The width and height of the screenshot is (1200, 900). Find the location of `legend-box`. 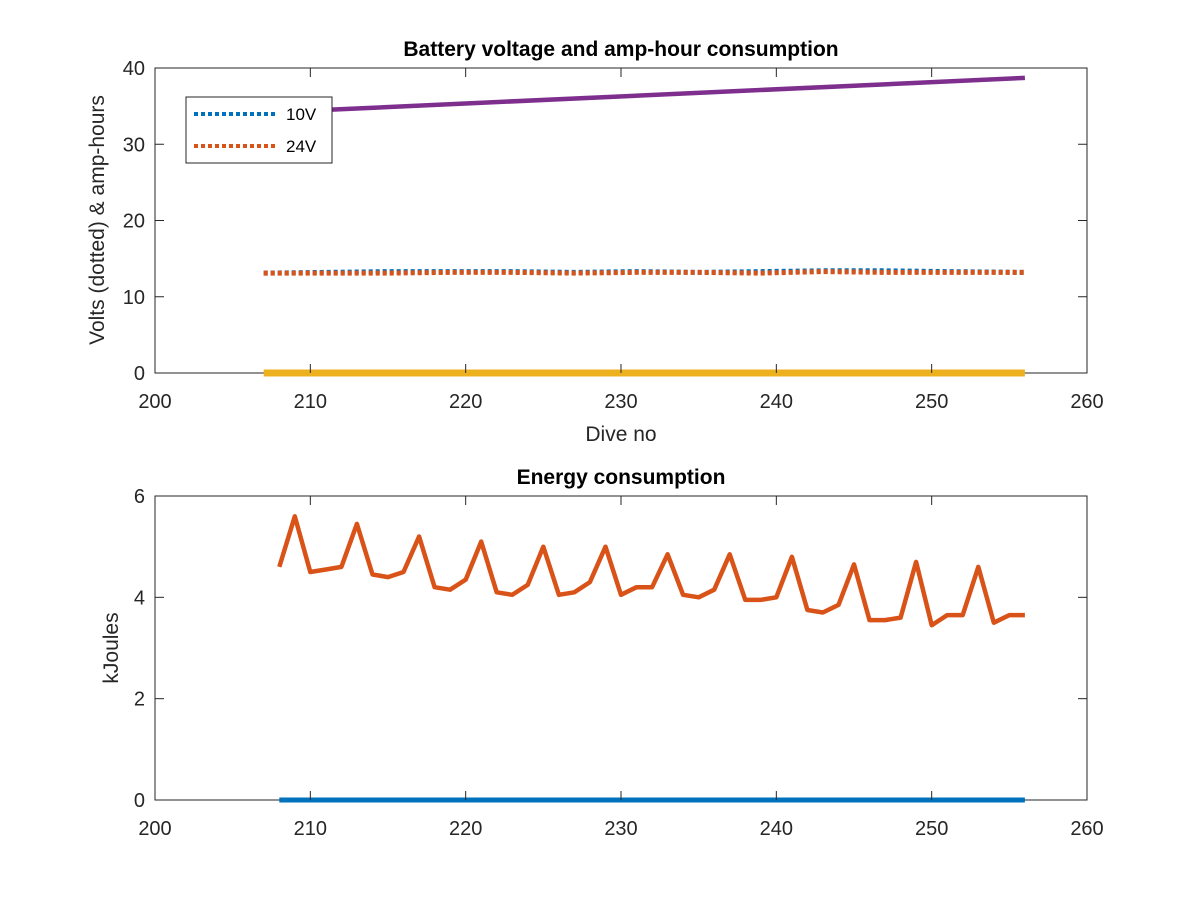

legend-box is located at coordinates (259, 130).